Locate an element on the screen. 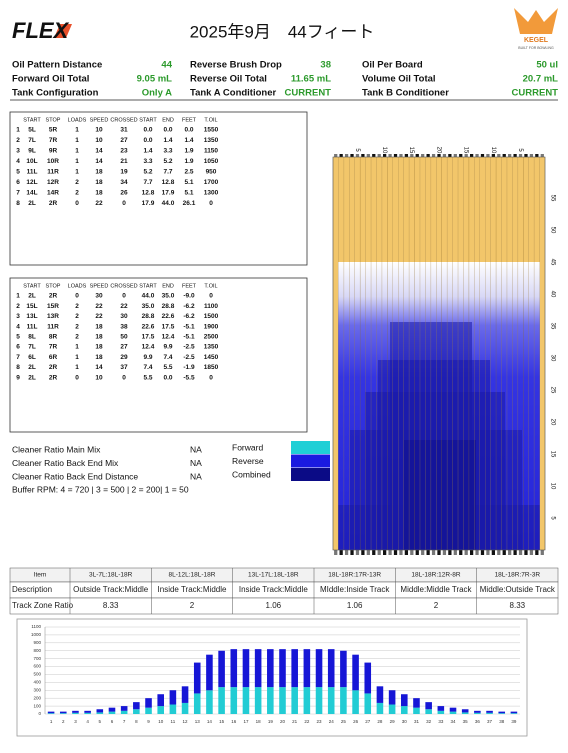 The height and width of the screenshot is (753, 568). table-cell: 34 is located at coordinates (124, 182).